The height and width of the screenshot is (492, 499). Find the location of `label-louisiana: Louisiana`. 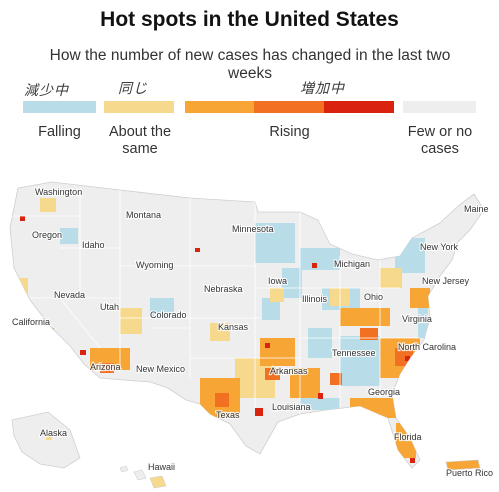

label-louisiana: Louisiana is located at coordinates (291, 407).